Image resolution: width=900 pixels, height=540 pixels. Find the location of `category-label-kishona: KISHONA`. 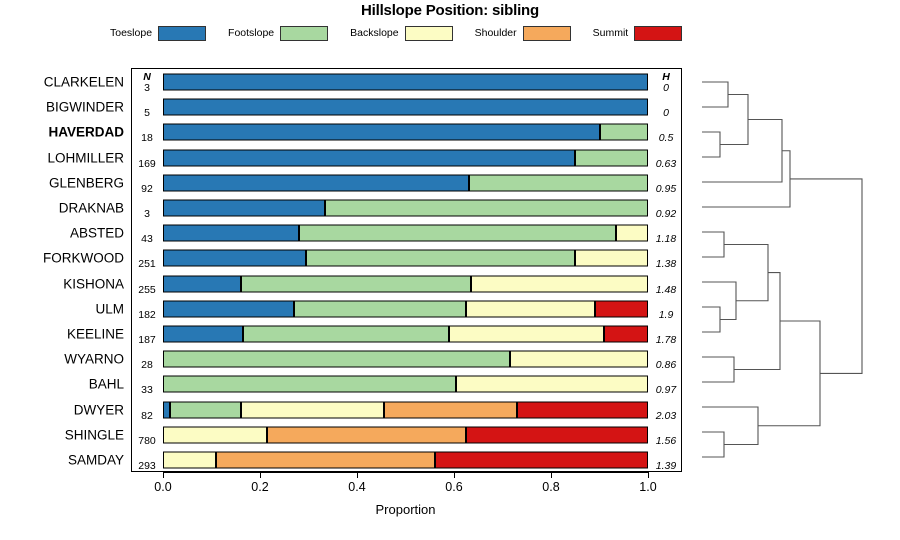

category-label-kishona: KISHONA is located at coordinates (93, 284).